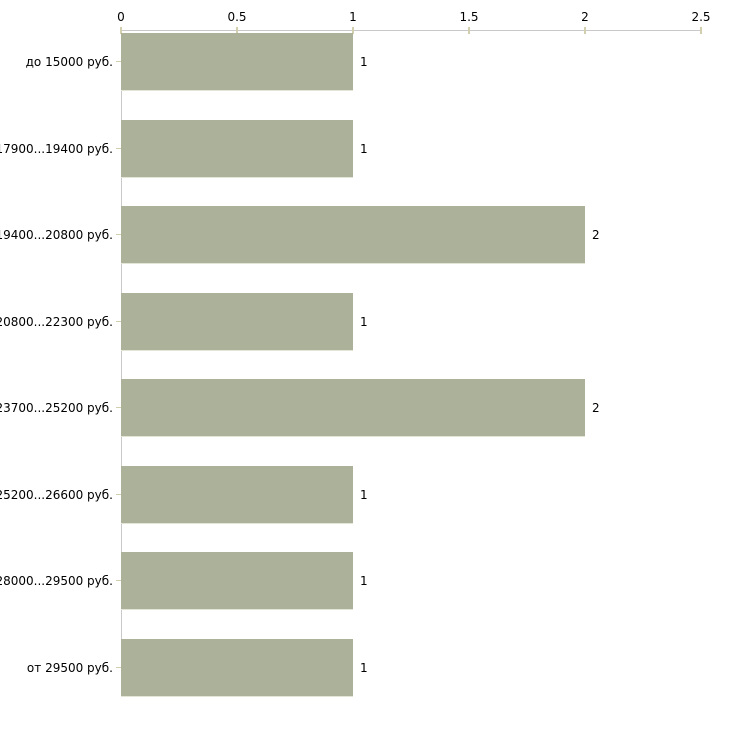 This screenshot has width=730, height=730. Describe the element at coordinates (585, 17) in the screenshot. I see `x-tick-label: 2` at that location.